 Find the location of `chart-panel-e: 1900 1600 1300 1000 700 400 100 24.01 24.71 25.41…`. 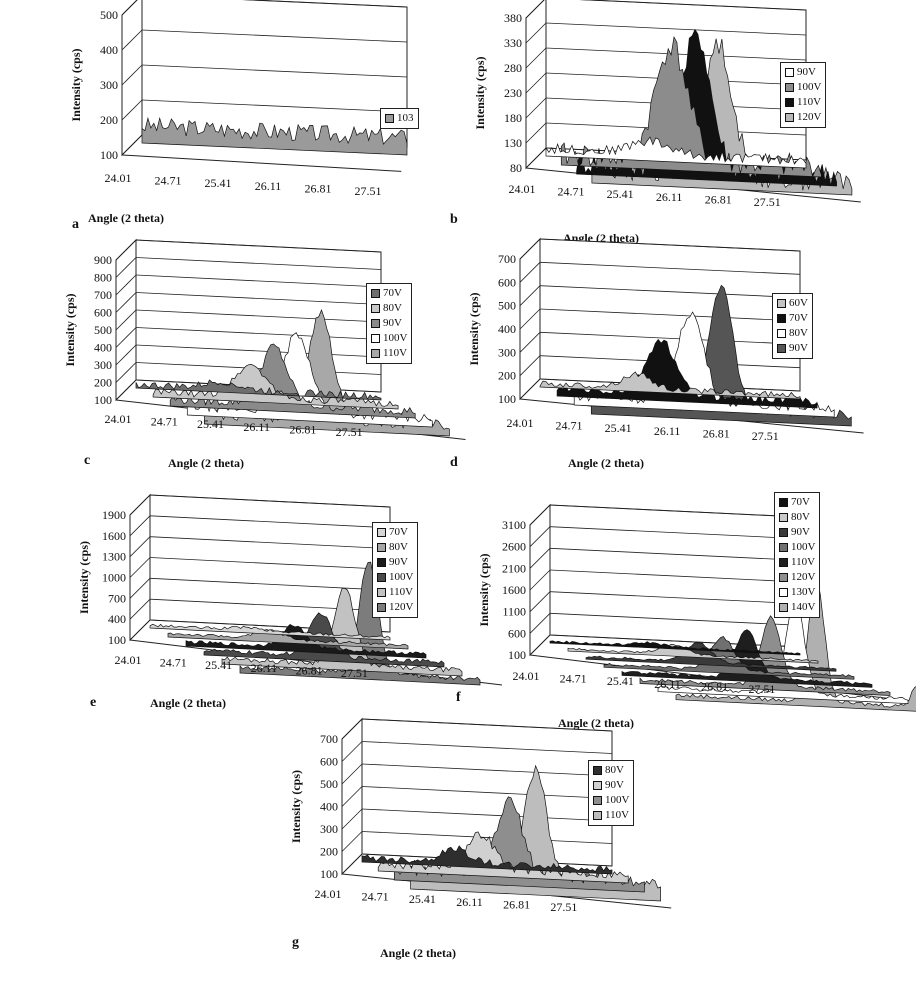

chart-panel-e: 1900 1600 1300 1000 700 400 100 24.01 24.71 25.41… is located at coordinates (251, 605).